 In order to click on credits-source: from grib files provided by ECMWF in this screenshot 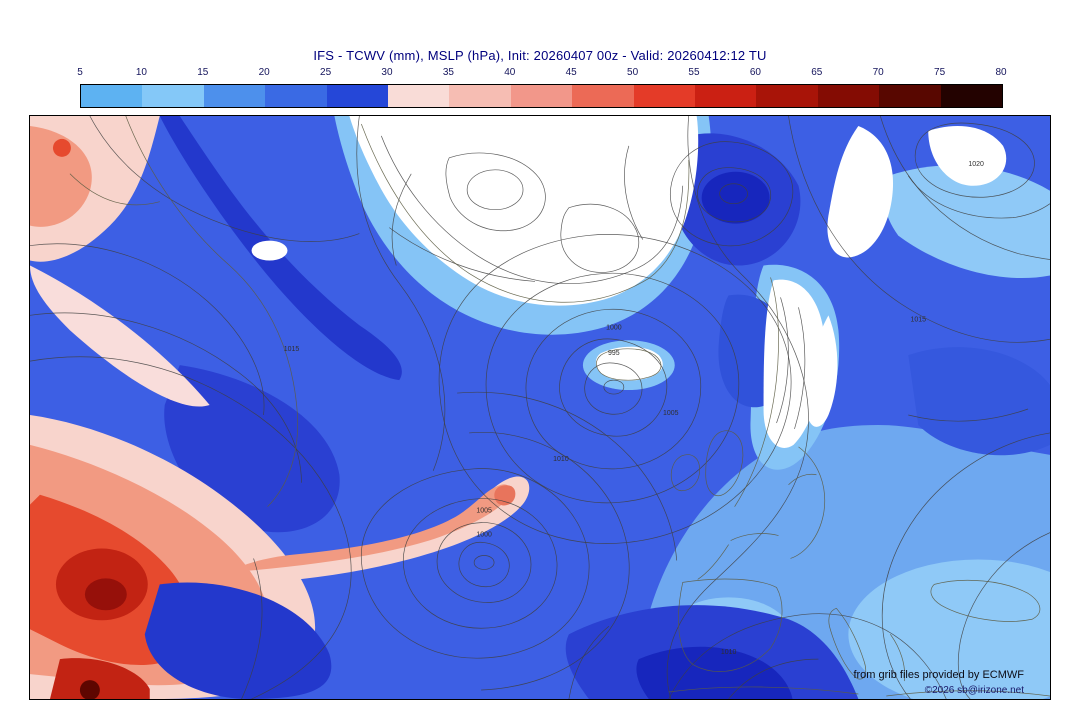, I will do `click(938, 675)`.